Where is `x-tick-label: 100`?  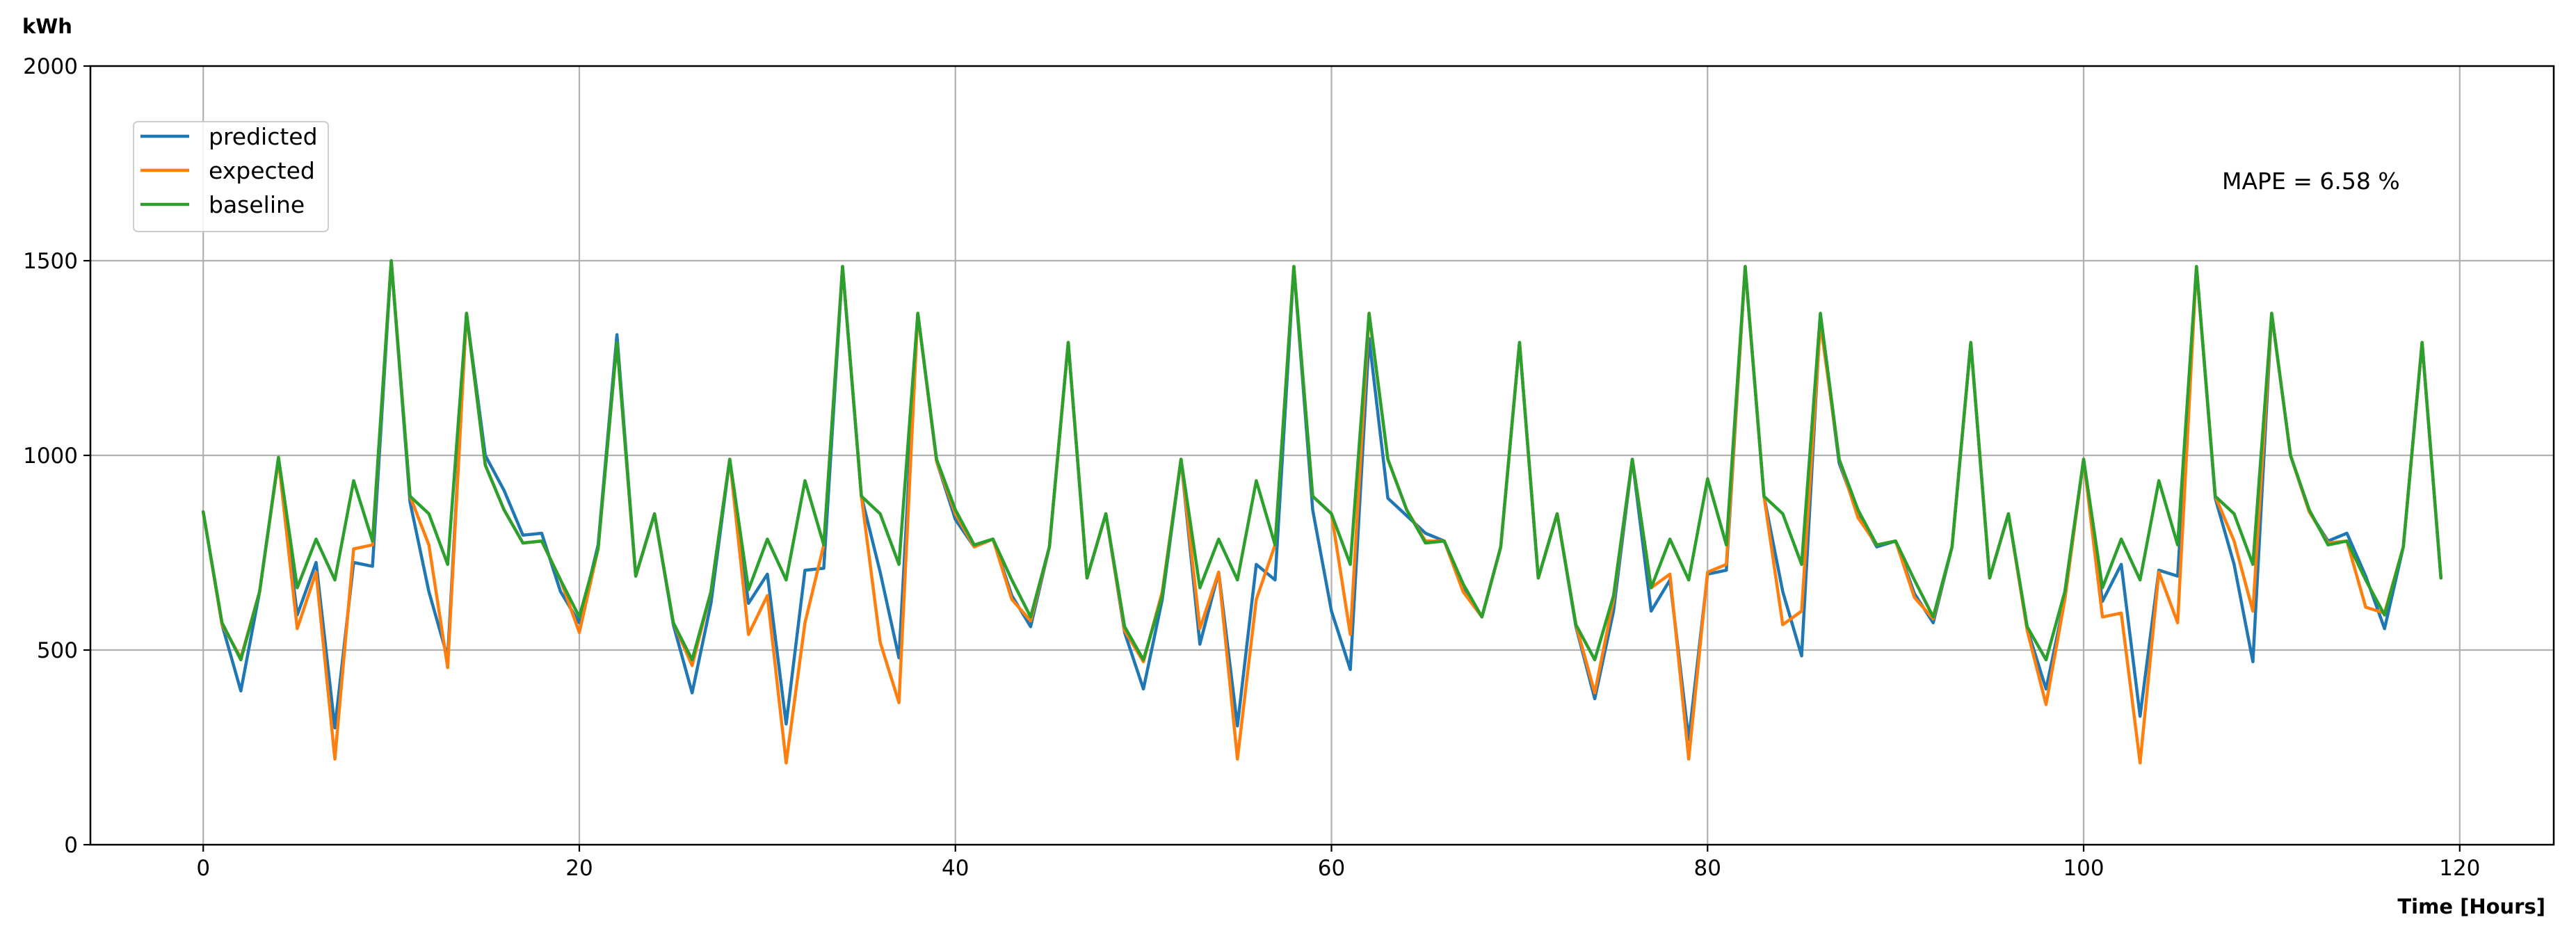
x-tick-label: 100 is located at coordinates (2084, 868).